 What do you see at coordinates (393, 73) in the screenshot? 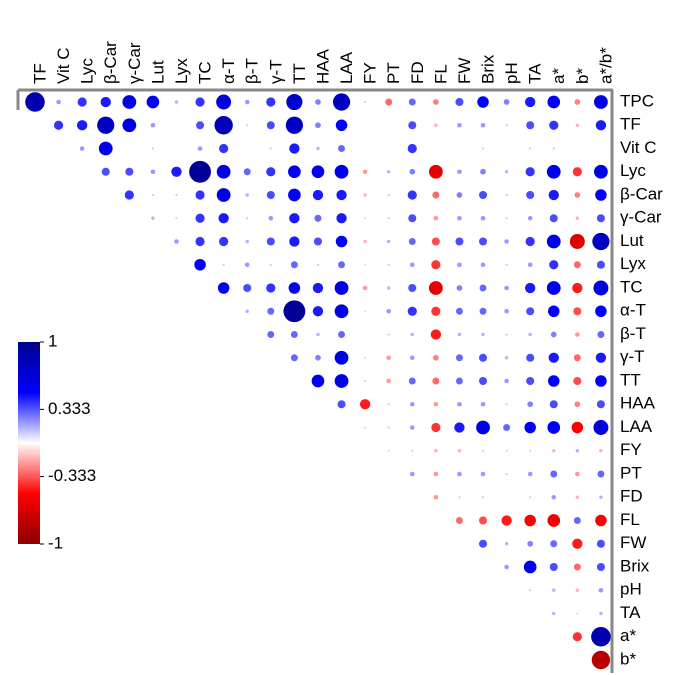
I see `column-label: PT` at bounding box center [393, 73].